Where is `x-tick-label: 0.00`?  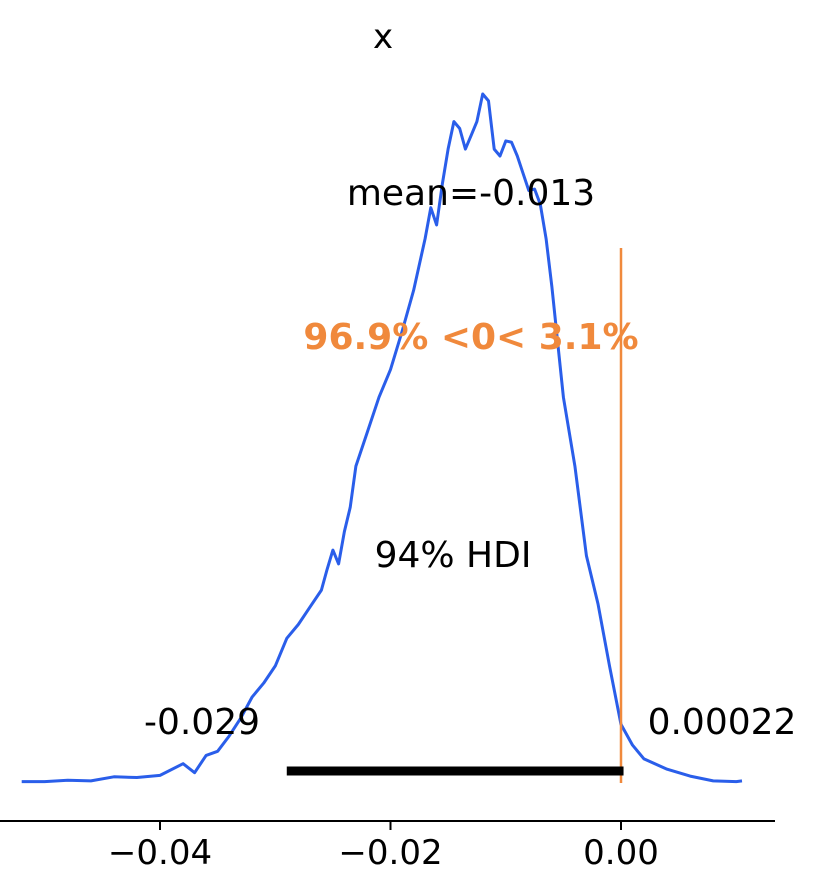
x-tick-label: 0.00 is located at coordinates (621, 853).